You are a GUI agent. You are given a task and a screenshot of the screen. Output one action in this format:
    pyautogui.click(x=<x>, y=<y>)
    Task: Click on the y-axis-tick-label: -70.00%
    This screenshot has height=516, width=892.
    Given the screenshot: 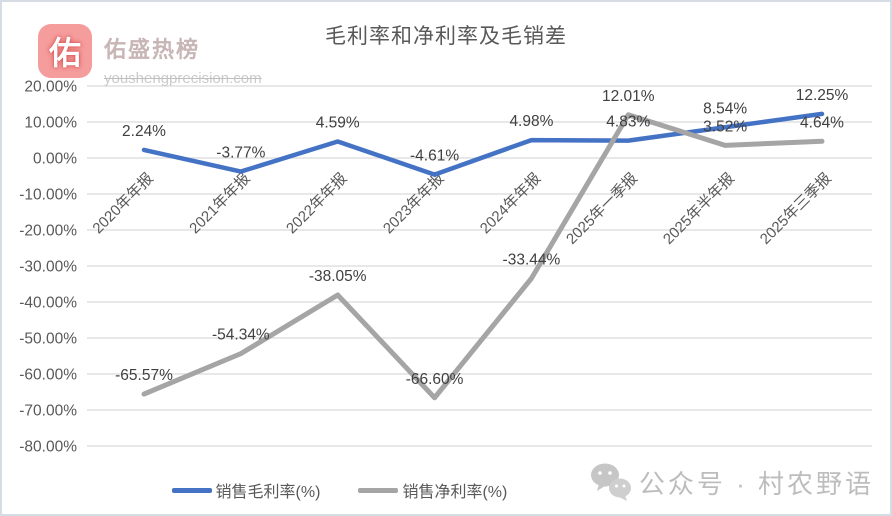 What is the action you would take?
    pyautogui.click(x=48, y=411)
    